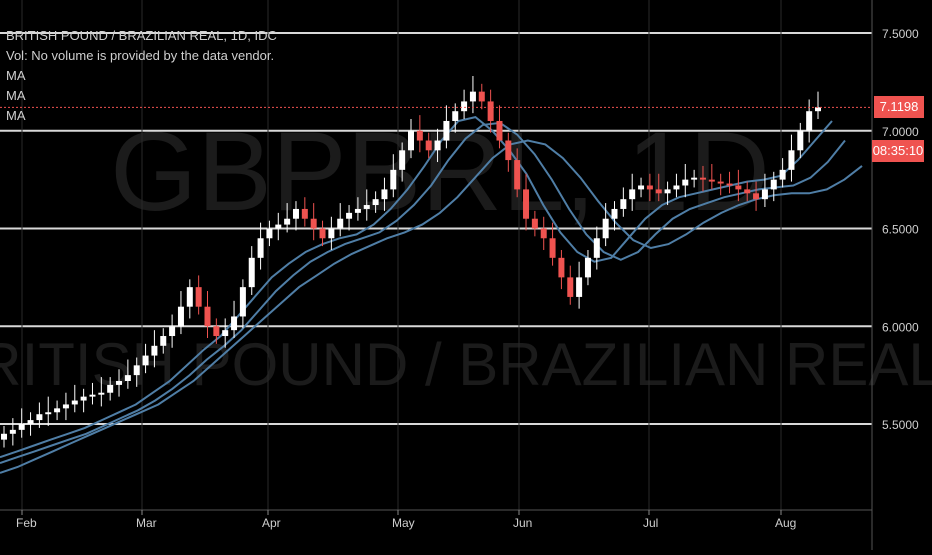 The height and width of the screenshot is (555, 932). I want to click on legend-ma-3: MA, so click(16, 115).